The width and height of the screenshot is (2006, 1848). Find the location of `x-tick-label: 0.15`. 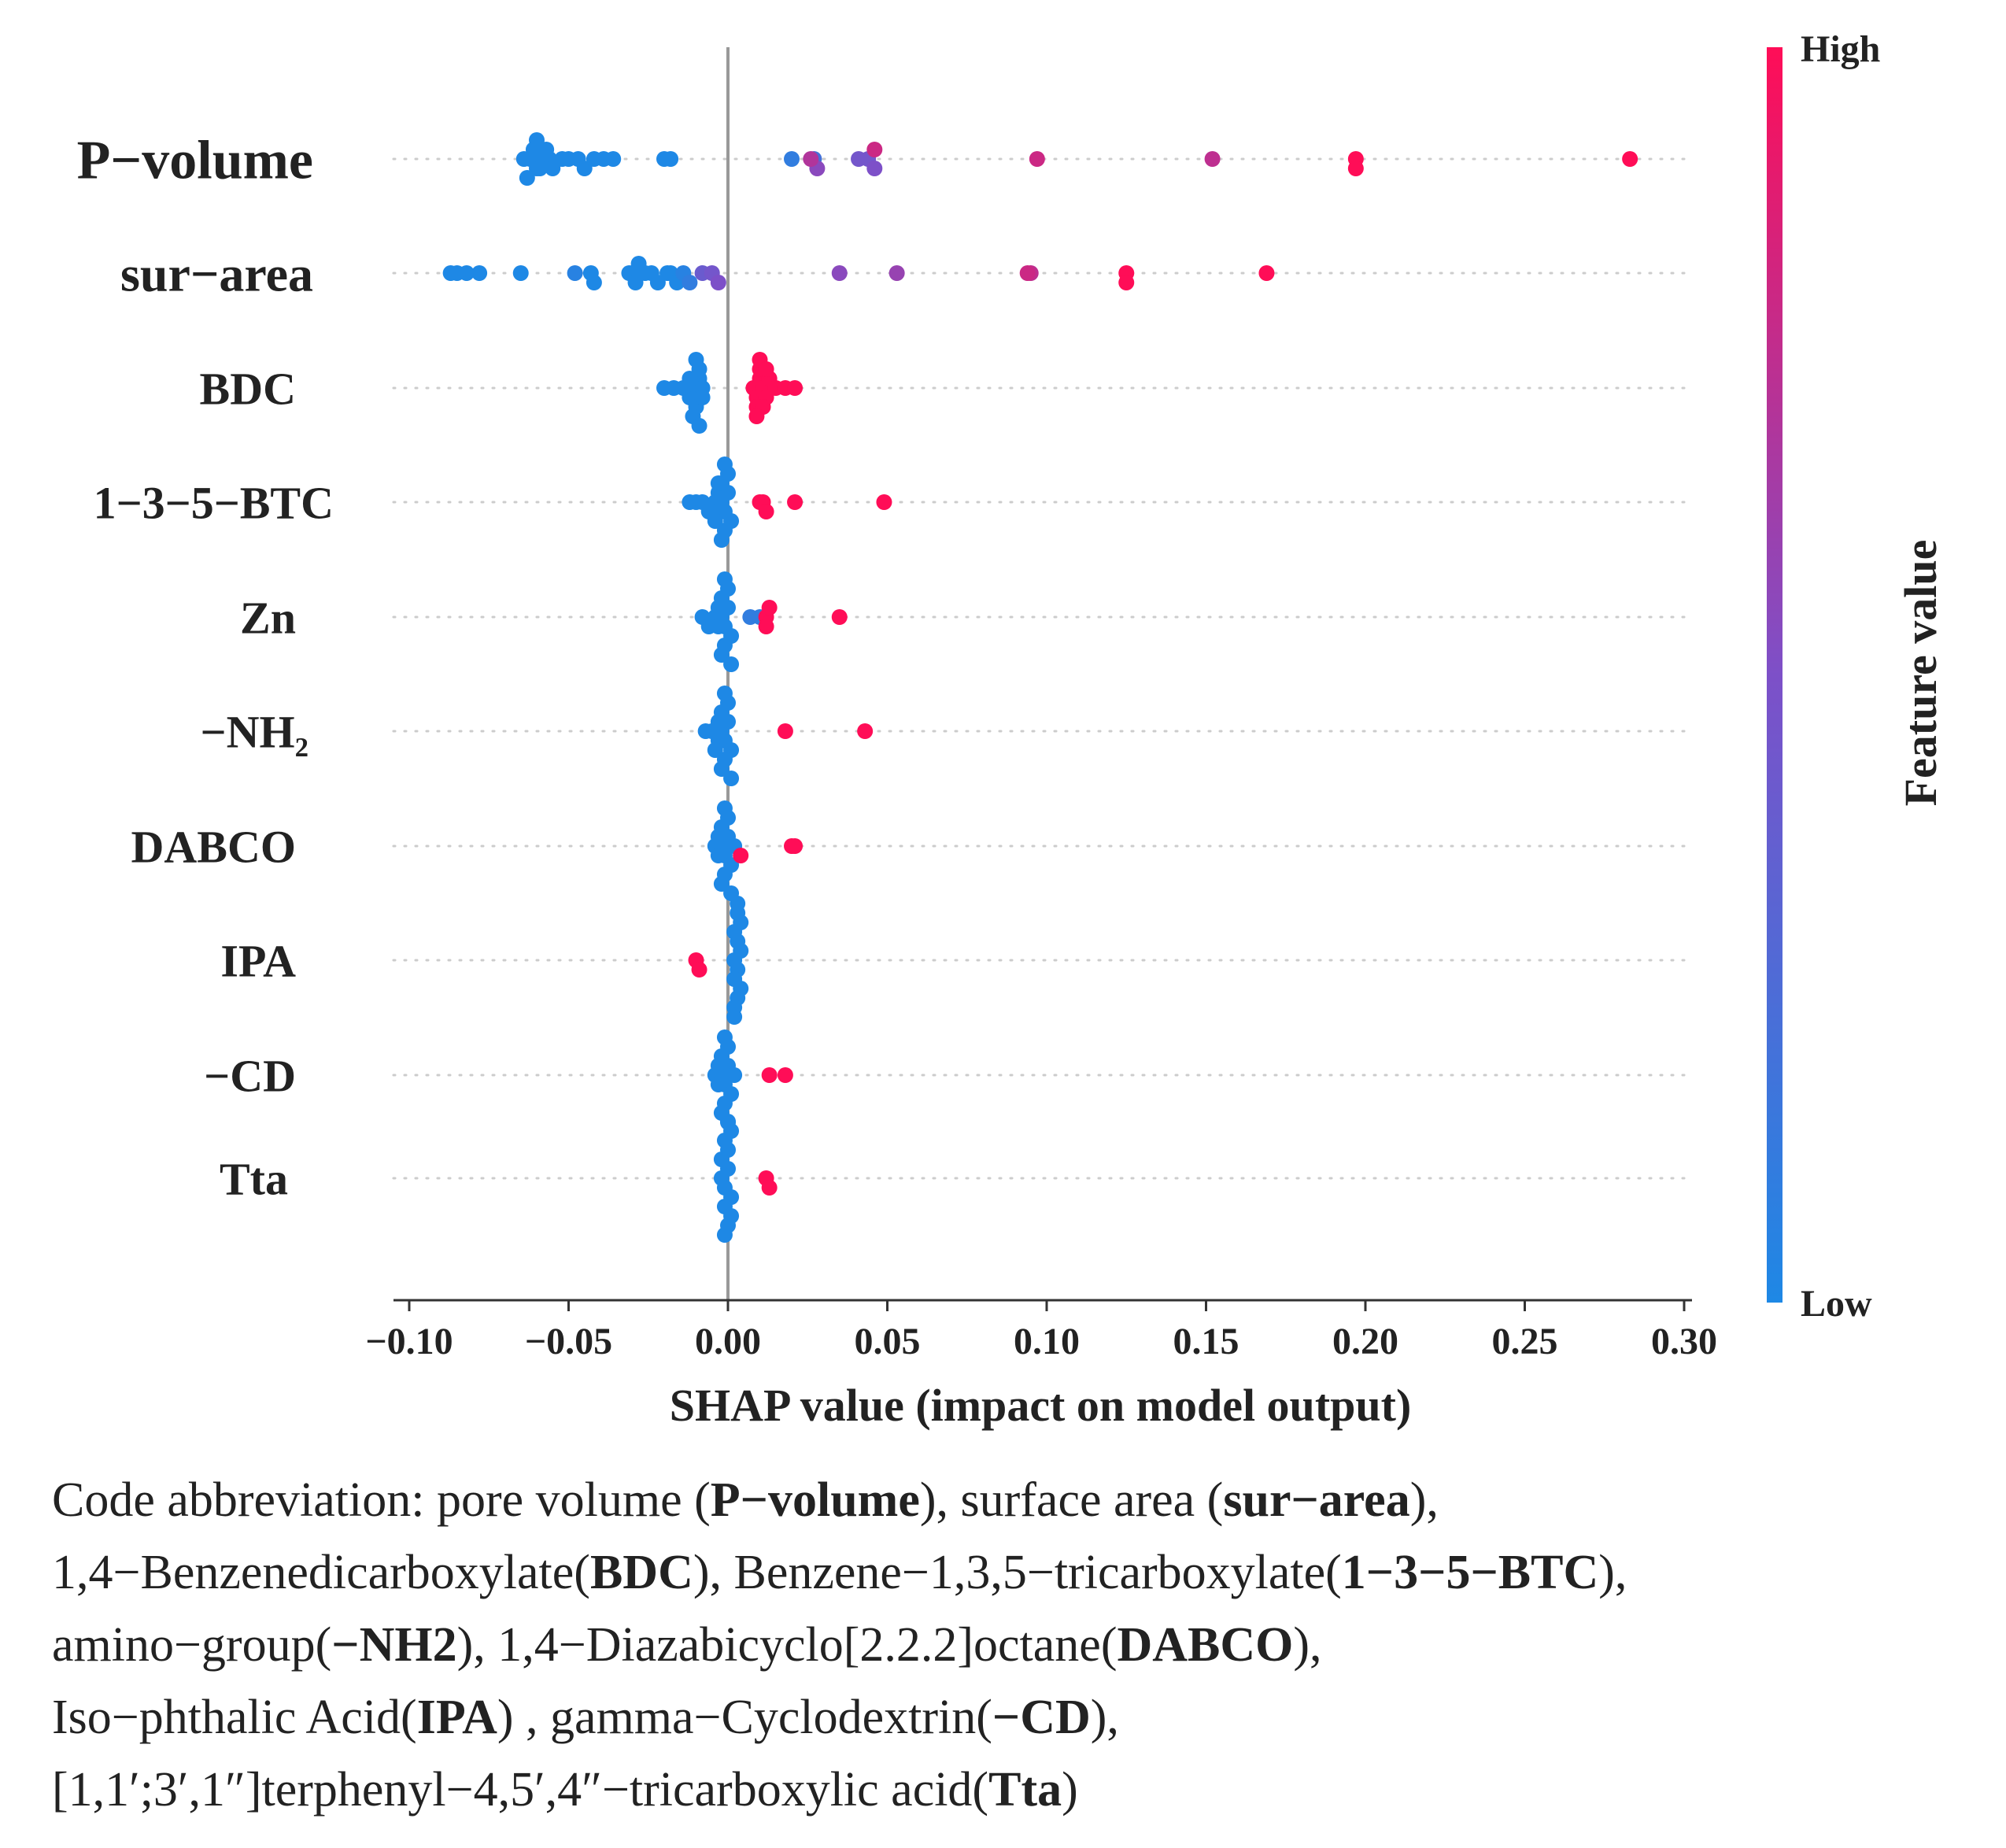

x-tick-label: 0.15 is located at coordinates (1206, 1341).